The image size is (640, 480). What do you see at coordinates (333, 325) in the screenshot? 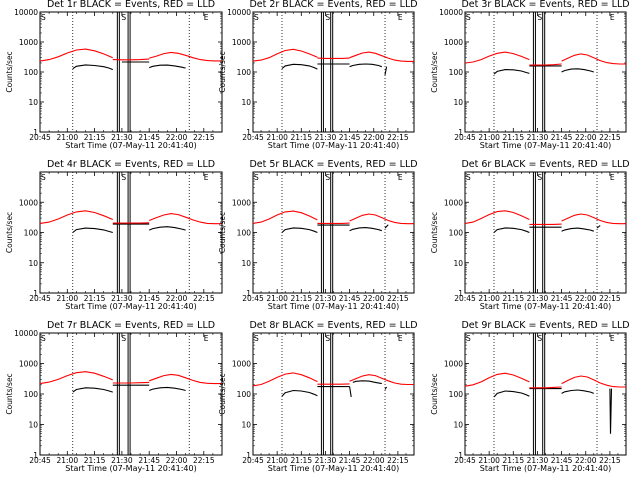
I see `panel-title: Det 8r BLACK = Events, RED = LLD` at bounding box center [333, 325].